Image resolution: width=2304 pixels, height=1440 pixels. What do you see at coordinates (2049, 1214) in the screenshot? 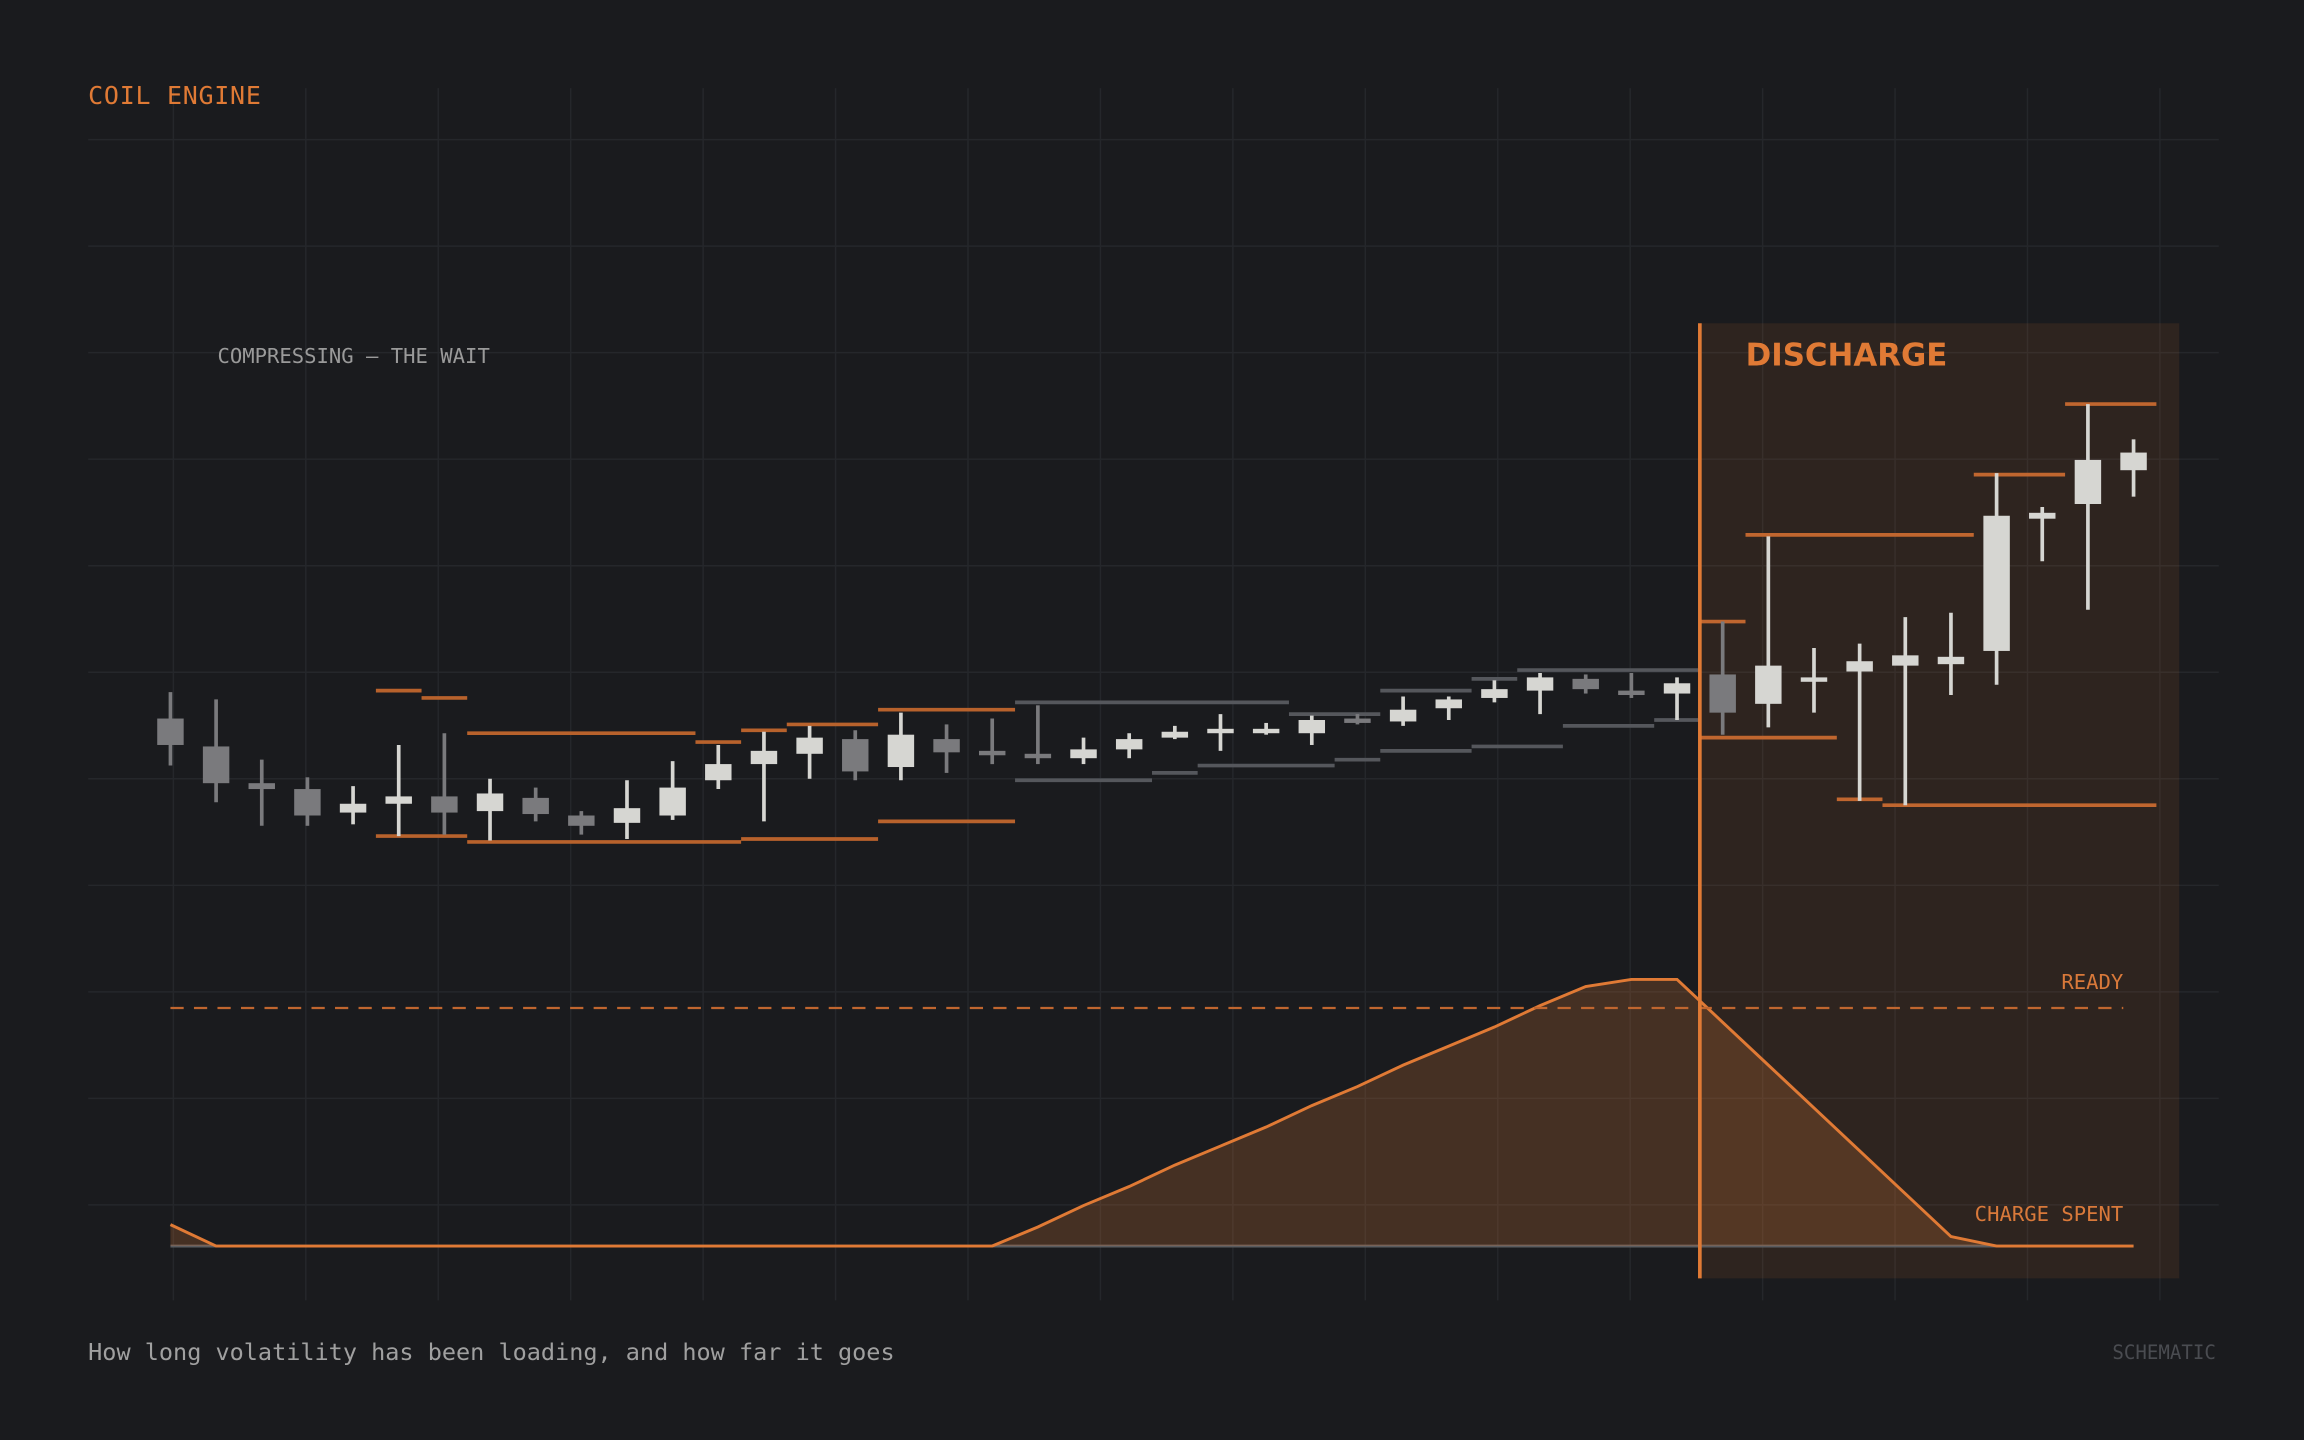
I see `charge-spent-label: CHARGE SPENT` at bounding box center [2049, 1214].